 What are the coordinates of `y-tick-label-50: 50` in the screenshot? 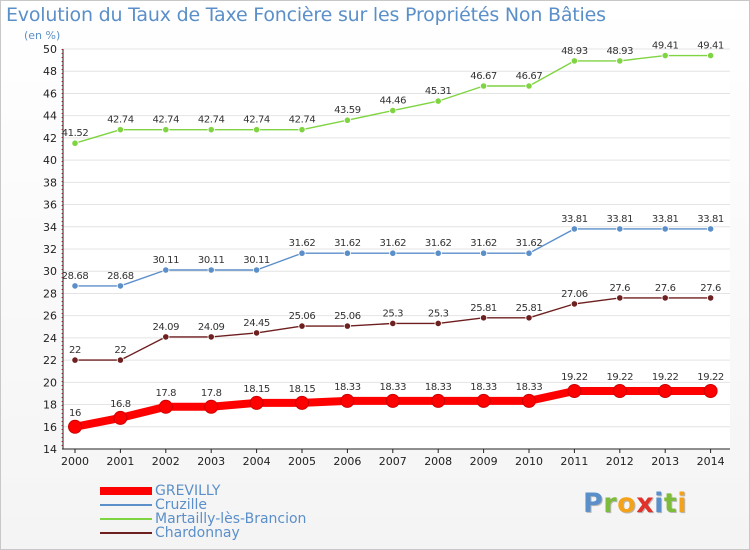 It's located at (50, 49).